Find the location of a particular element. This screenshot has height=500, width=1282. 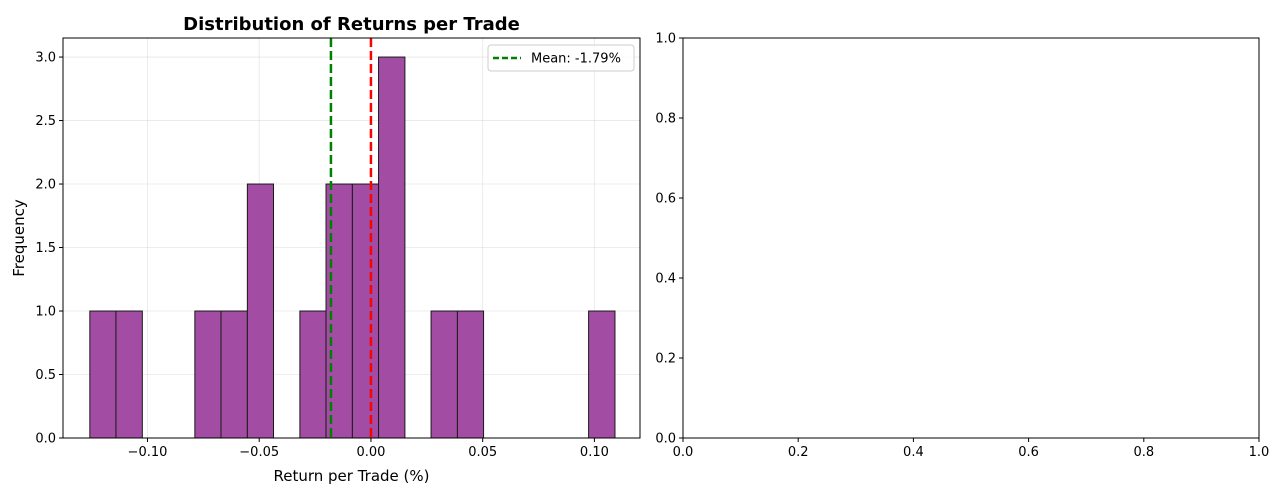

legend-box is located at coordinates (561, 58).